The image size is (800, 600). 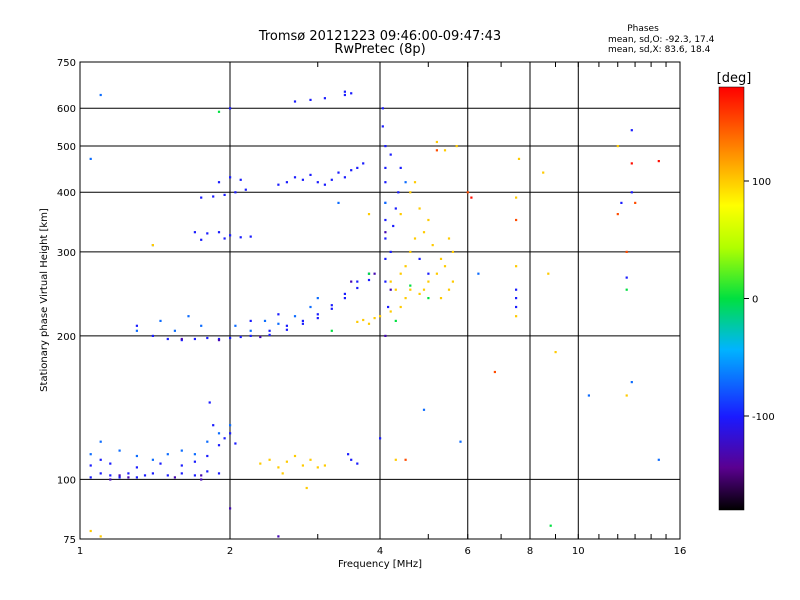 What do you see at coordinates (379, 49) in the screenshot?
I see `chart-title-line2: RwPretec (8p)` at bounding box center [379, 49].